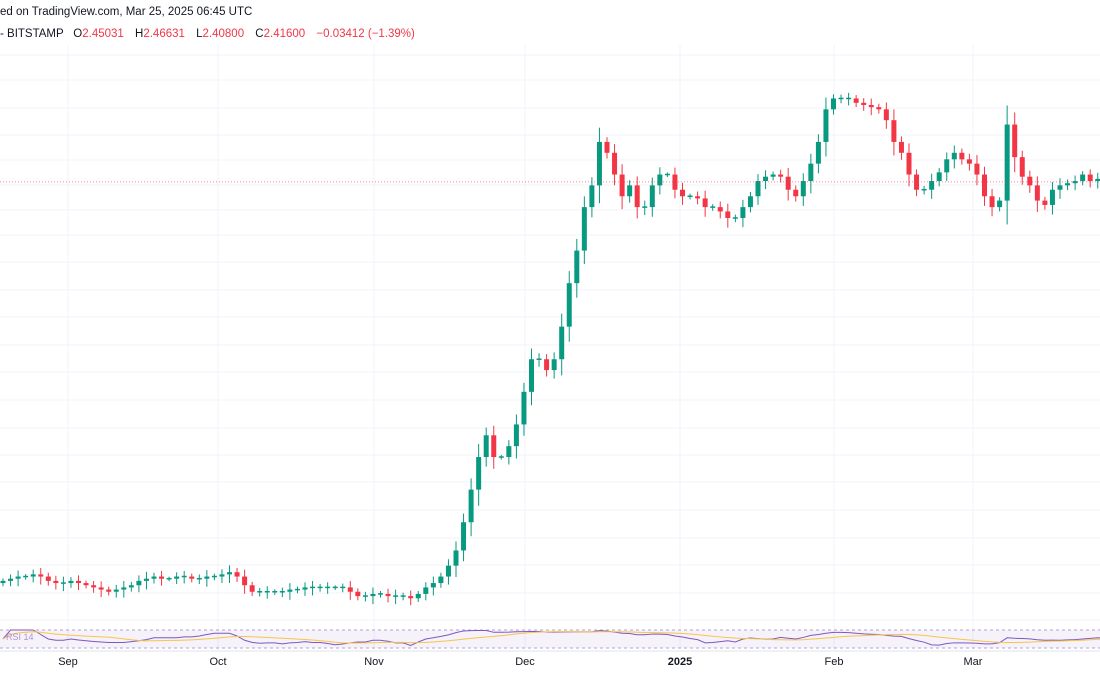 This screenshot has height=700, width=1100. What do you see at coordinates (164, 34) in the screenshot?
I see `high-value: 2.46631` at bounding box center [164, 34].